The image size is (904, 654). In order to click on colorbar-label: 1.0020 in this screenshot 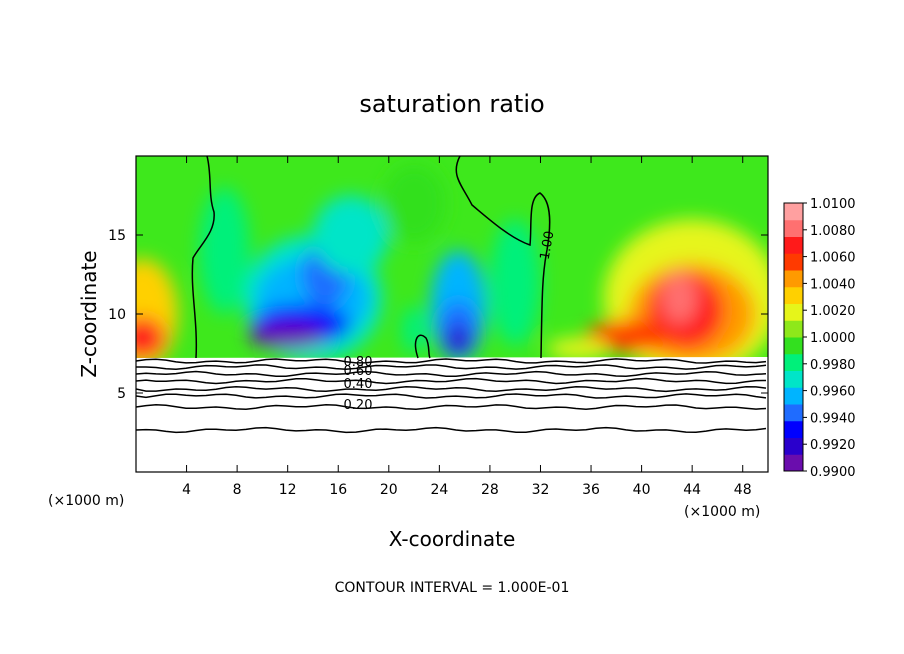, I will do `click(833, 311)`.